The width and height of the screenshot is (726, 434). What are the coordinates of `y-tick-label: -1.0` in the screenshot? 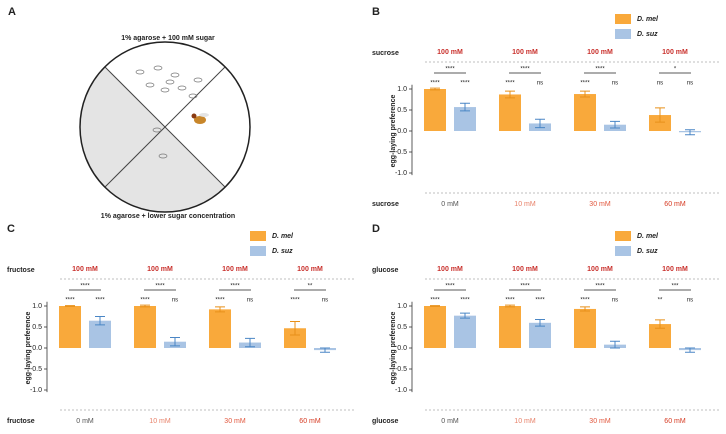 It's located at (36, 390).